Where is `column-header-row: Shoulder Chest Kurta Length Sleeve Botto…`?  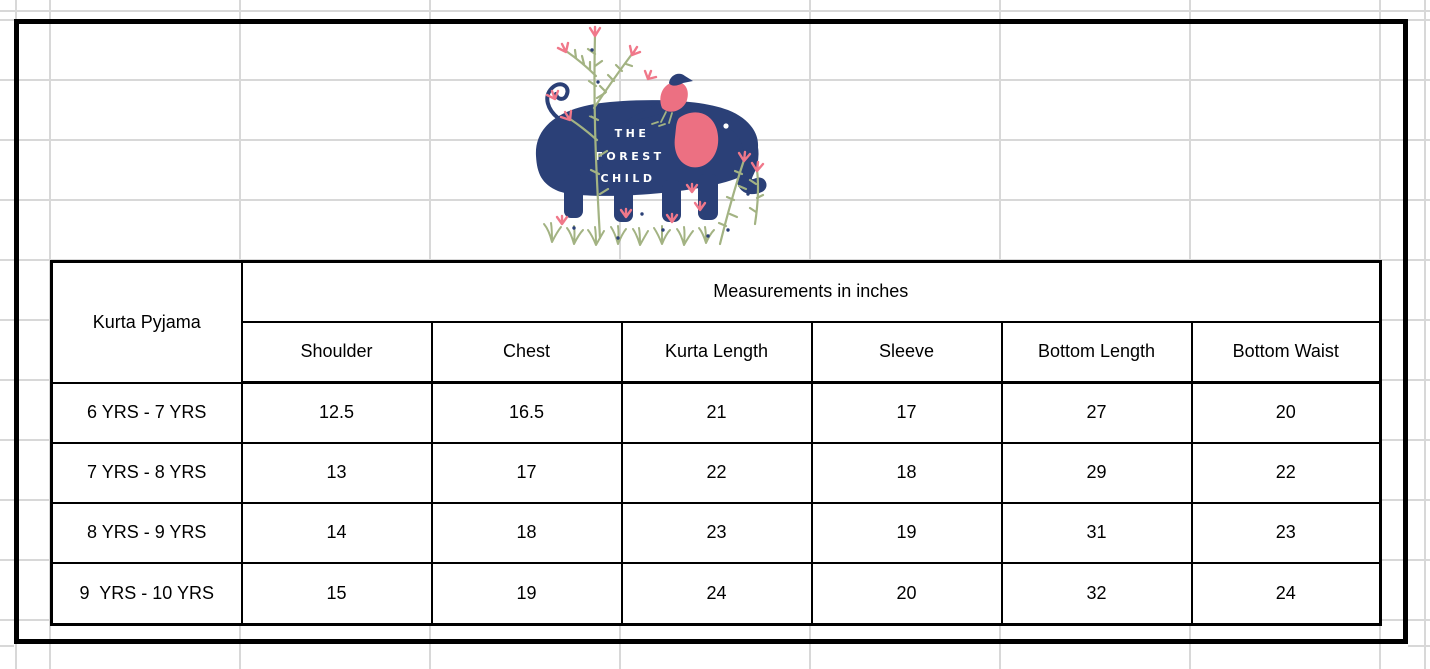
column-header-row: Shoulder Chest Kurta Length Sleeve Botto… is located at coordinates (717, 352).